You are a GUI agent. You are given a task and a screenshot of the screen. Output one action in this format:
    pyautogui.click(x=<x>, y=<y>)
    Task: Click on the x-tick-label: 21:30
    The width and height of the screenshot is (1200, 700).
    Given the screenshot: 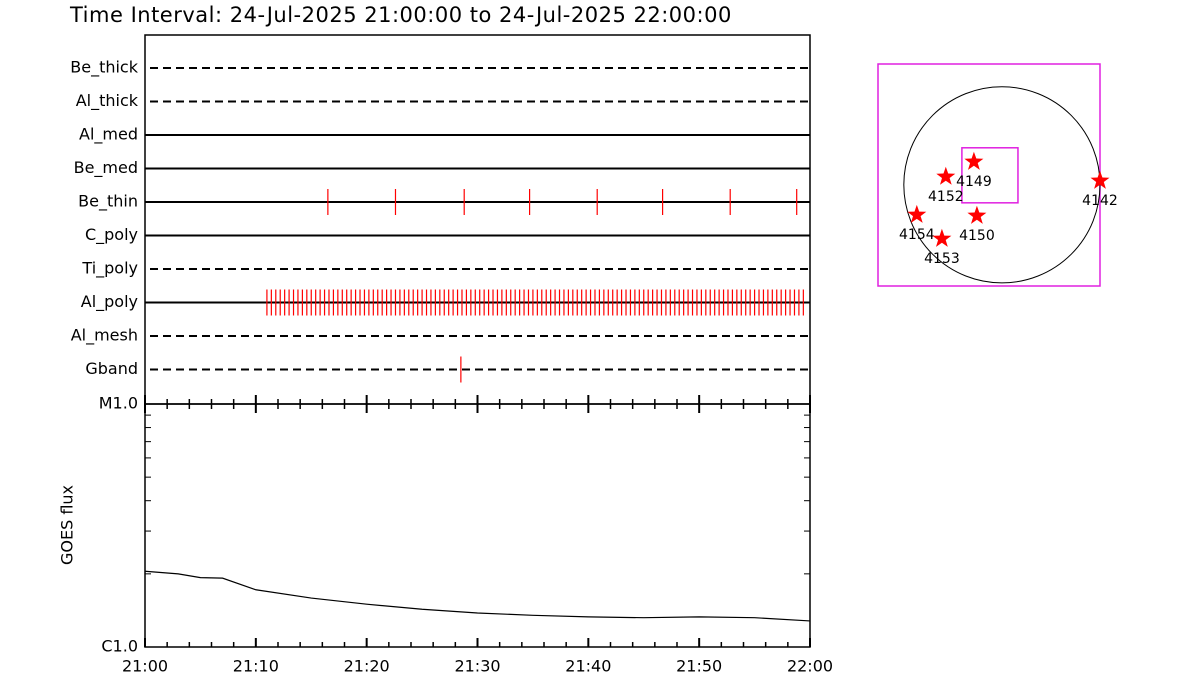 What is the action you would take?
    pyautogui.click(x=477, y=666)
    